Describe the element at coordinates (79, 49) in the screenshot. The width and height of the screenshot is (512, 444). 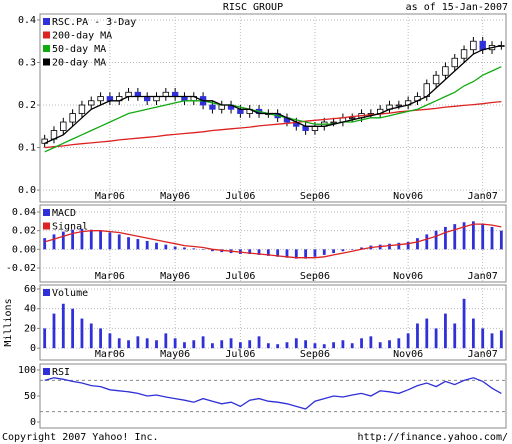
I see `legend-label: 50-day MA` at that location.